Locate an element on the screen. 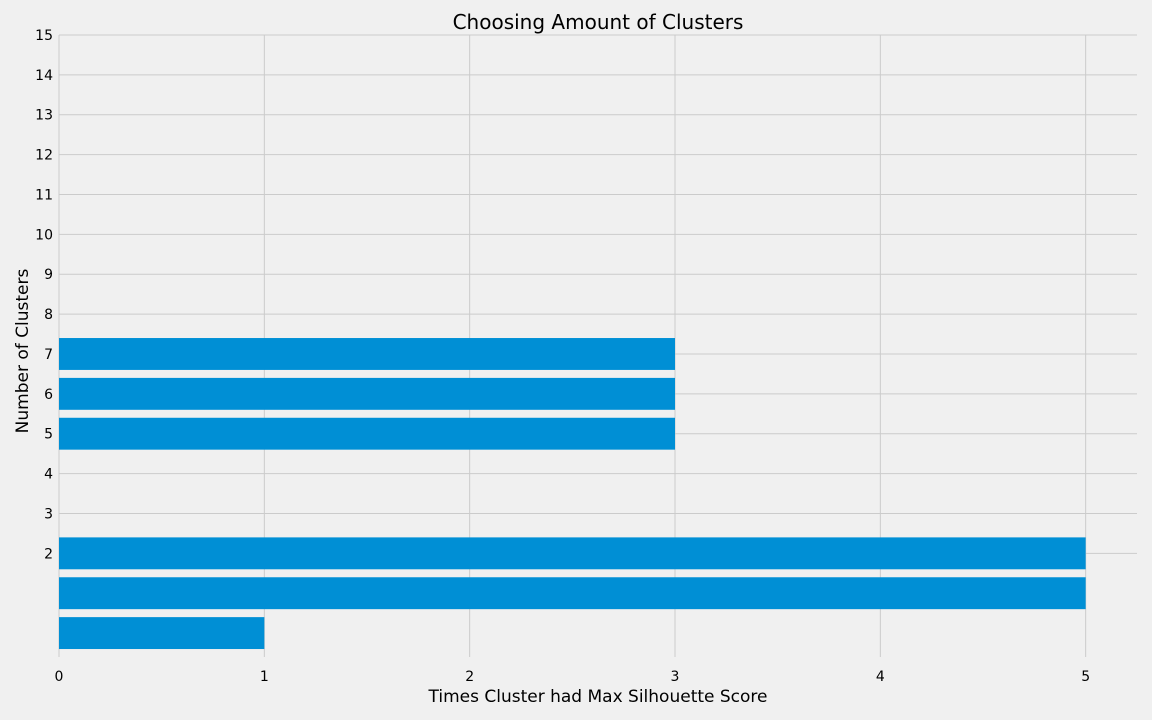 The width and height of the screenshot is (1152, 720). x-tick-label: 0 is located at coordinates (59, 677).